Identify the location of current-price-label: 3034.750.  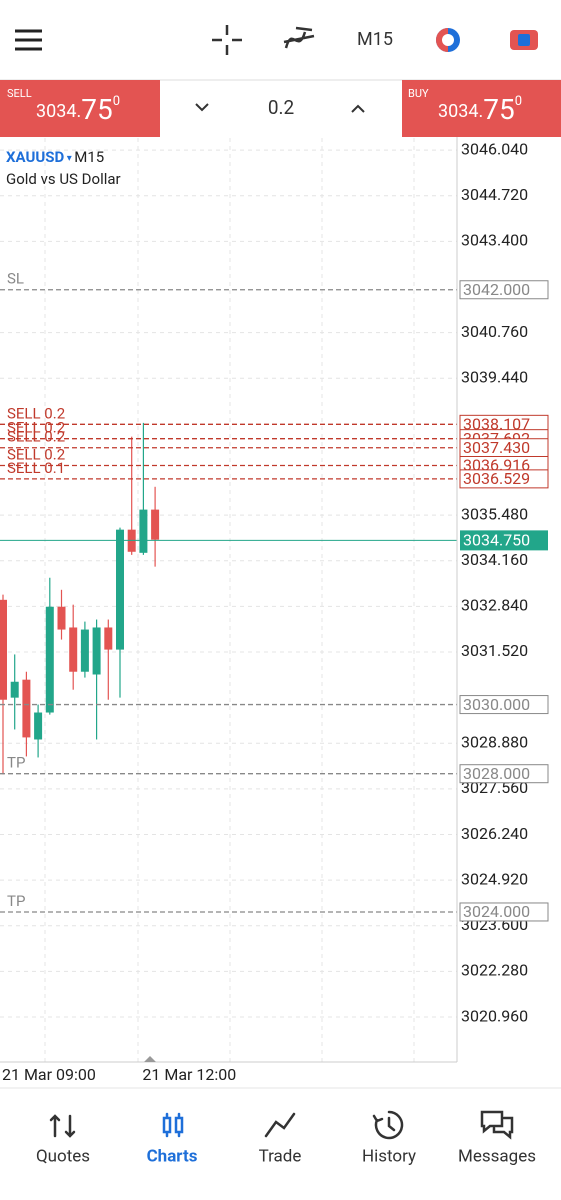
(496, 540).